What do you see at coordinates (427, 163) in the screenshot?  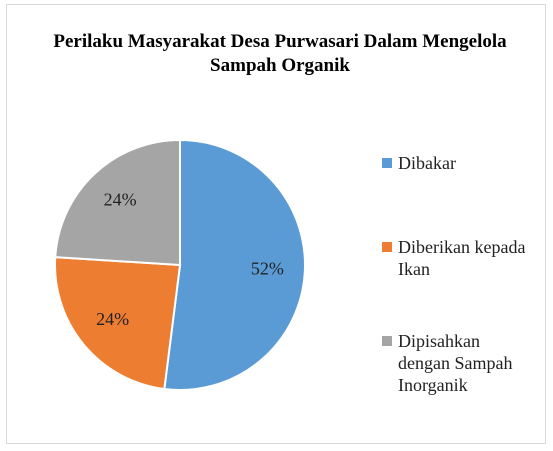 I see `legend-label: Dibakar` at bounding box center [427, 163].